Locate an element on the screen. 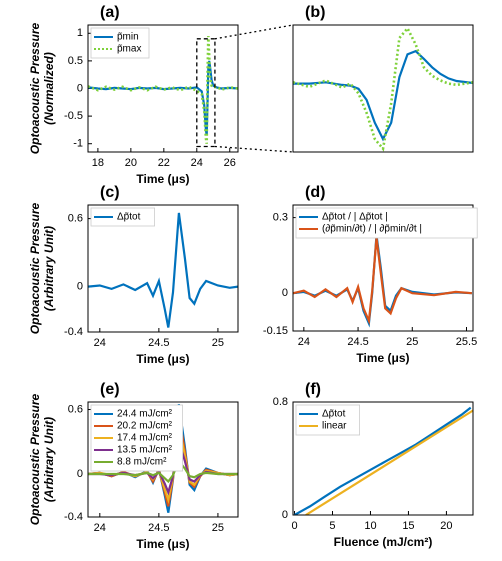 Image resolution: width=502 pixels, height=561 pixels. legend-label: 20.2 mJ/cm² is located at coordinates (145, 426).